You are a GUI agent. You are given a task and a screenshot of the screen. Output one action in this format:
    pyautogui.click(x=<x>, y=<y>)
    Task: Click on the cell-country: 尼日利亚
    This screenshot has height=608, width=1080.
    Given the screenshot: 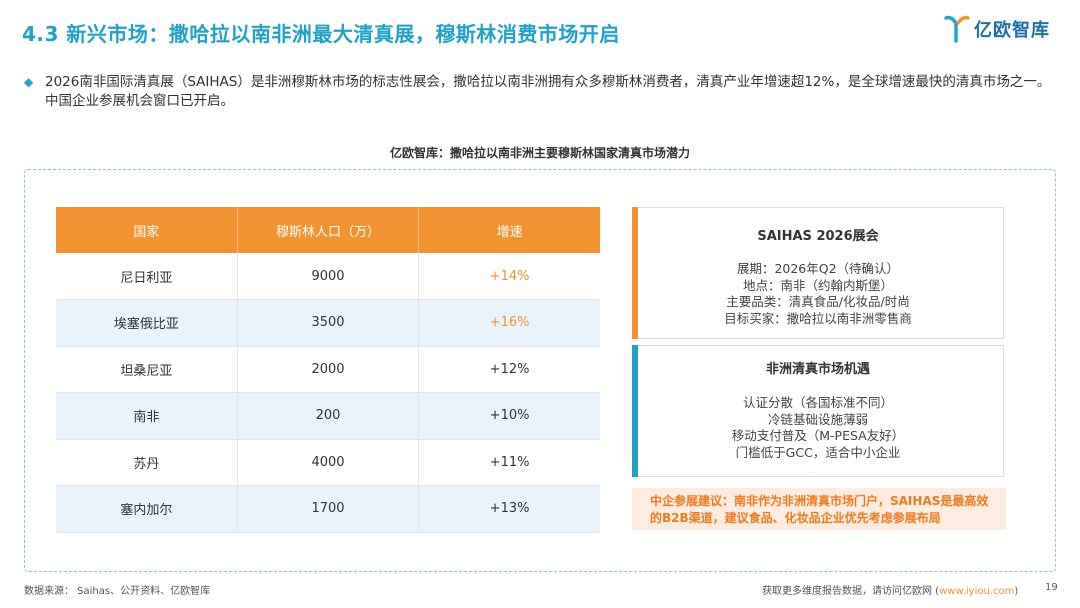 What is the action you would take?
    pyautogui.click(x=147, y=276)
    